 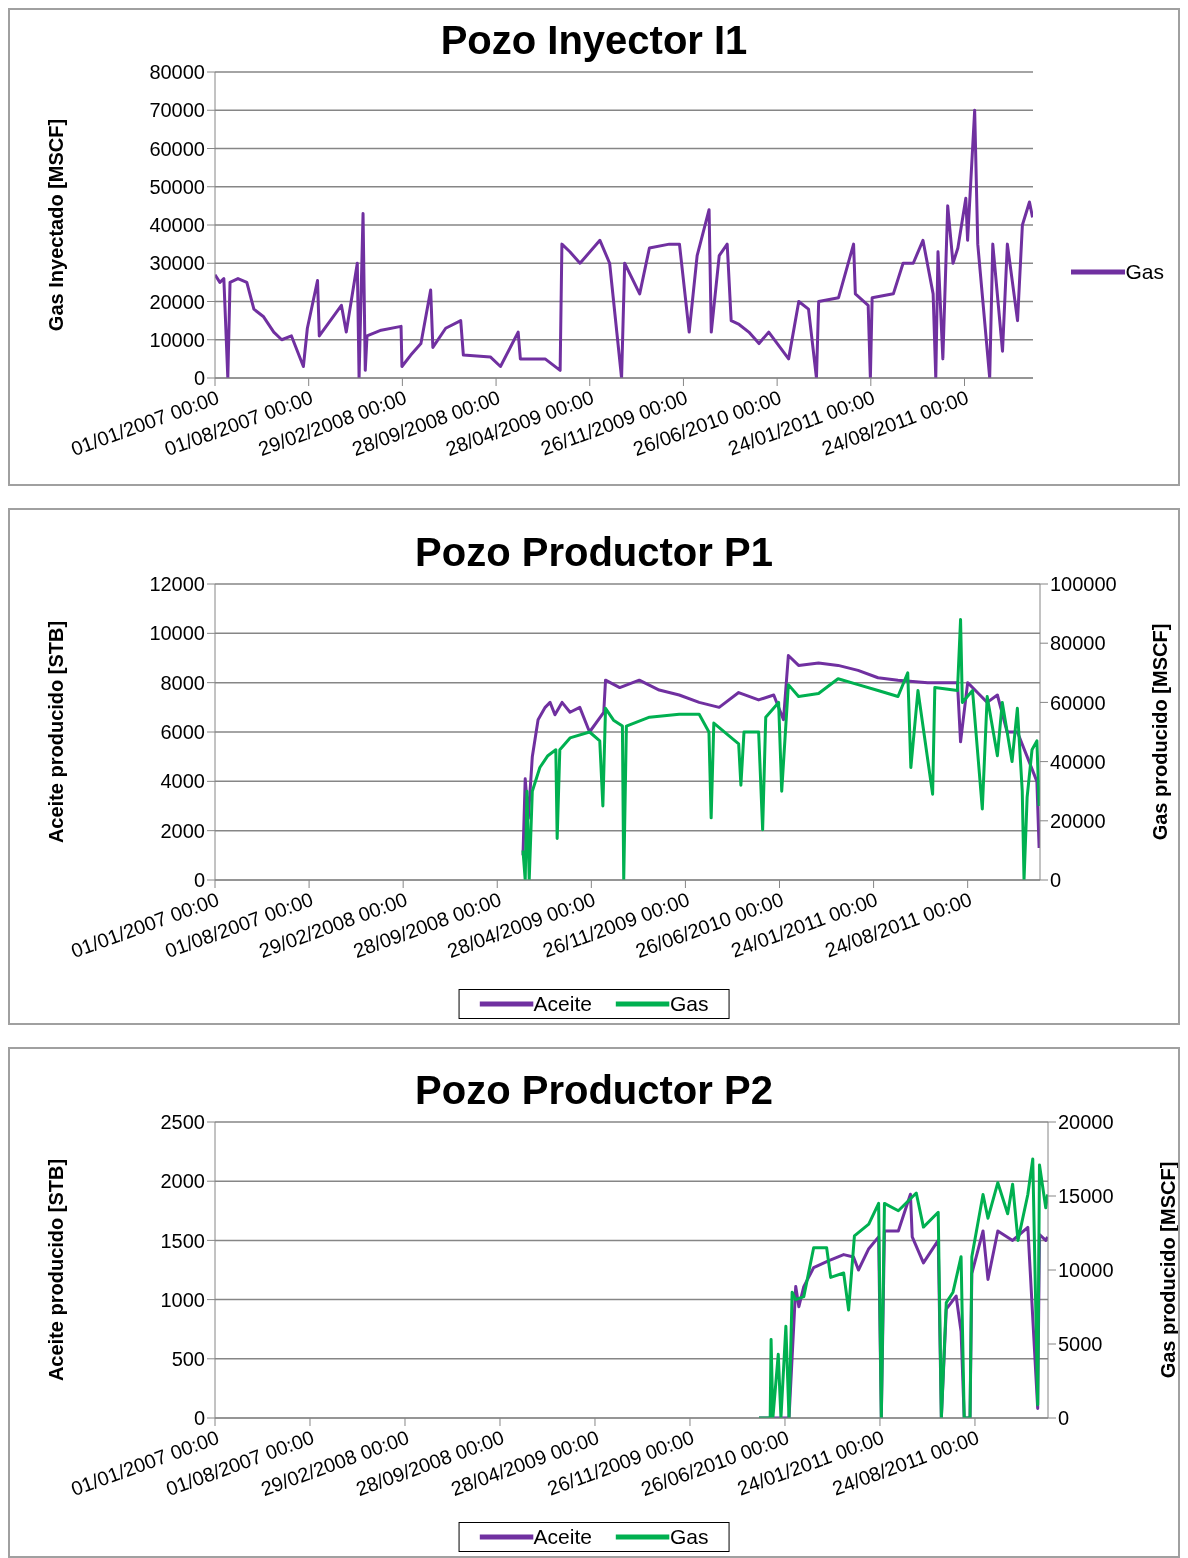 I want to click on y-axis-title: Gas Inyectado [MSCF], so click(x=56, y=225).